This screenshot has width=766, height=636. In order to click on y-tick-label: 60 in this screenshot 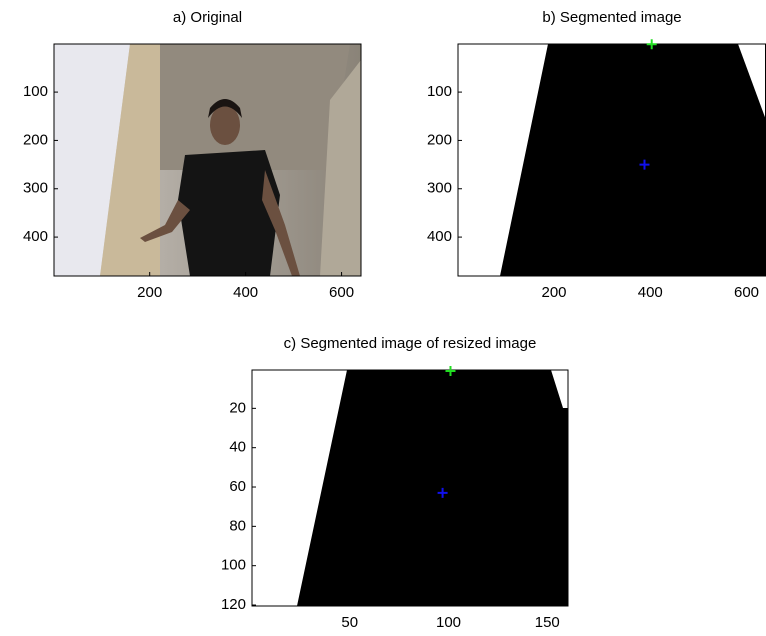, I will do `click(237, 486)`.